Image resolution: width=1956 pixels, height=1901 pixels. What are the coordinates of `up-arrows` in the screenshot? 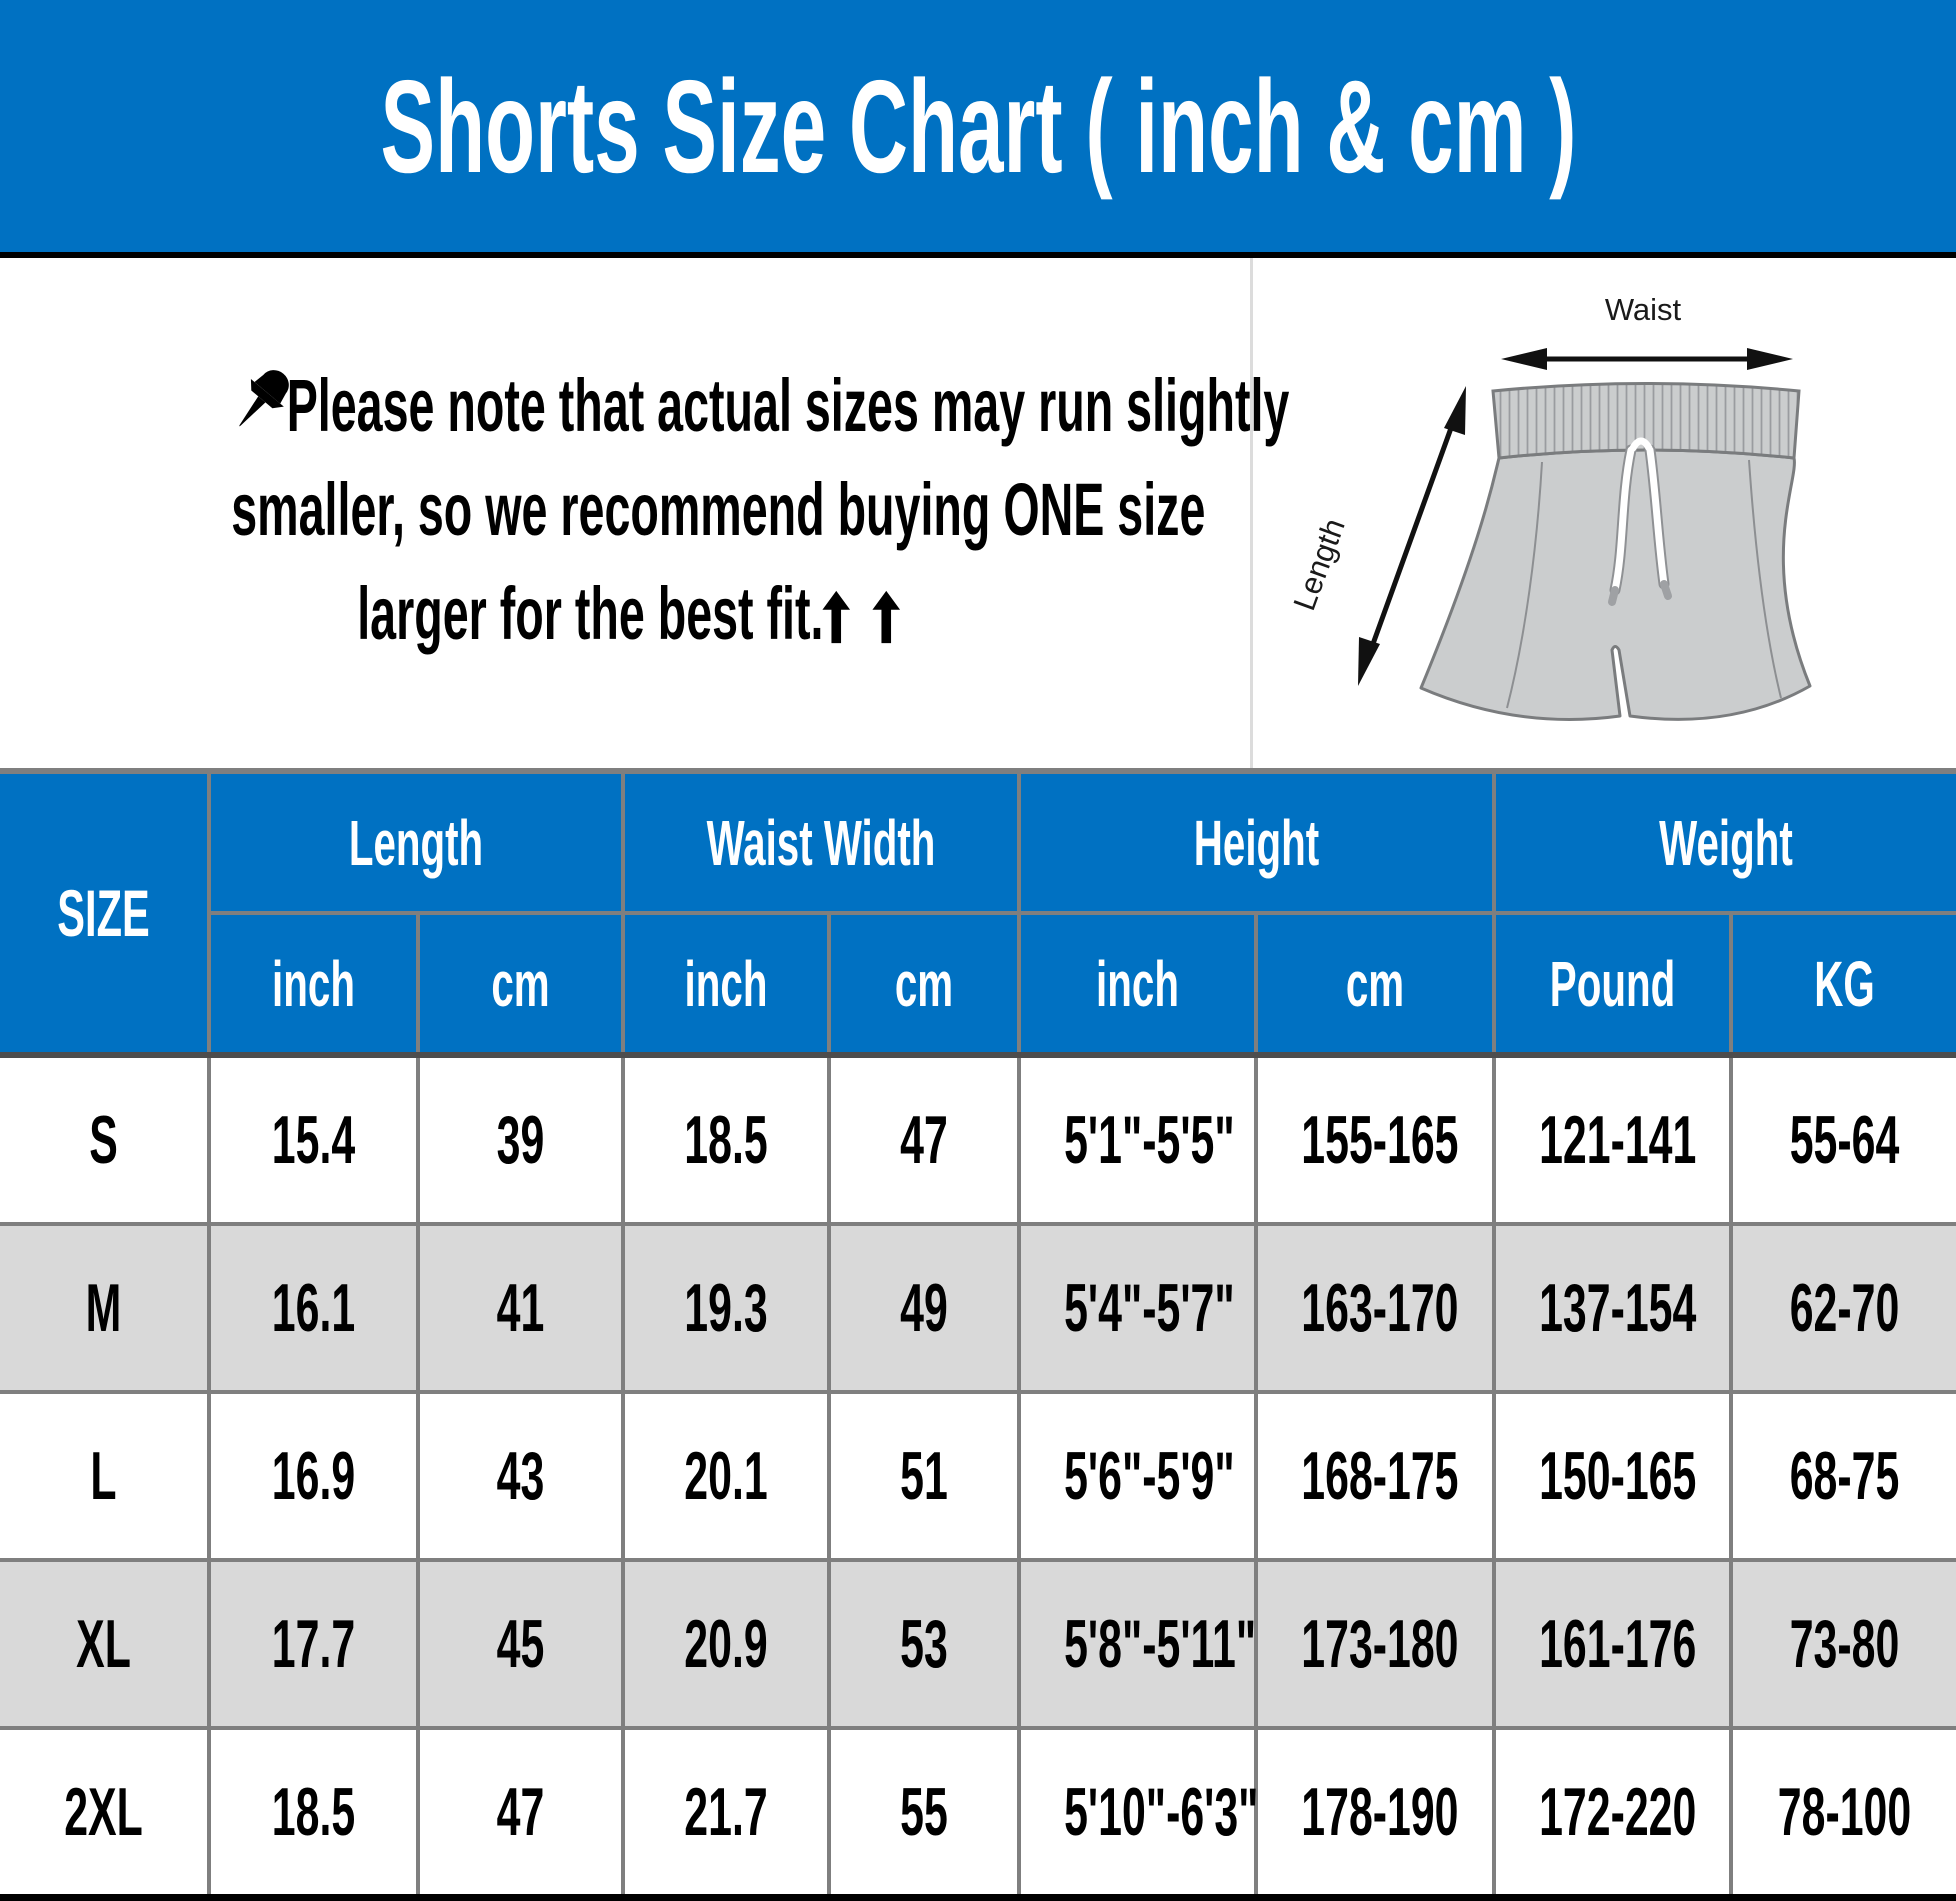 It's located at (861, 614).